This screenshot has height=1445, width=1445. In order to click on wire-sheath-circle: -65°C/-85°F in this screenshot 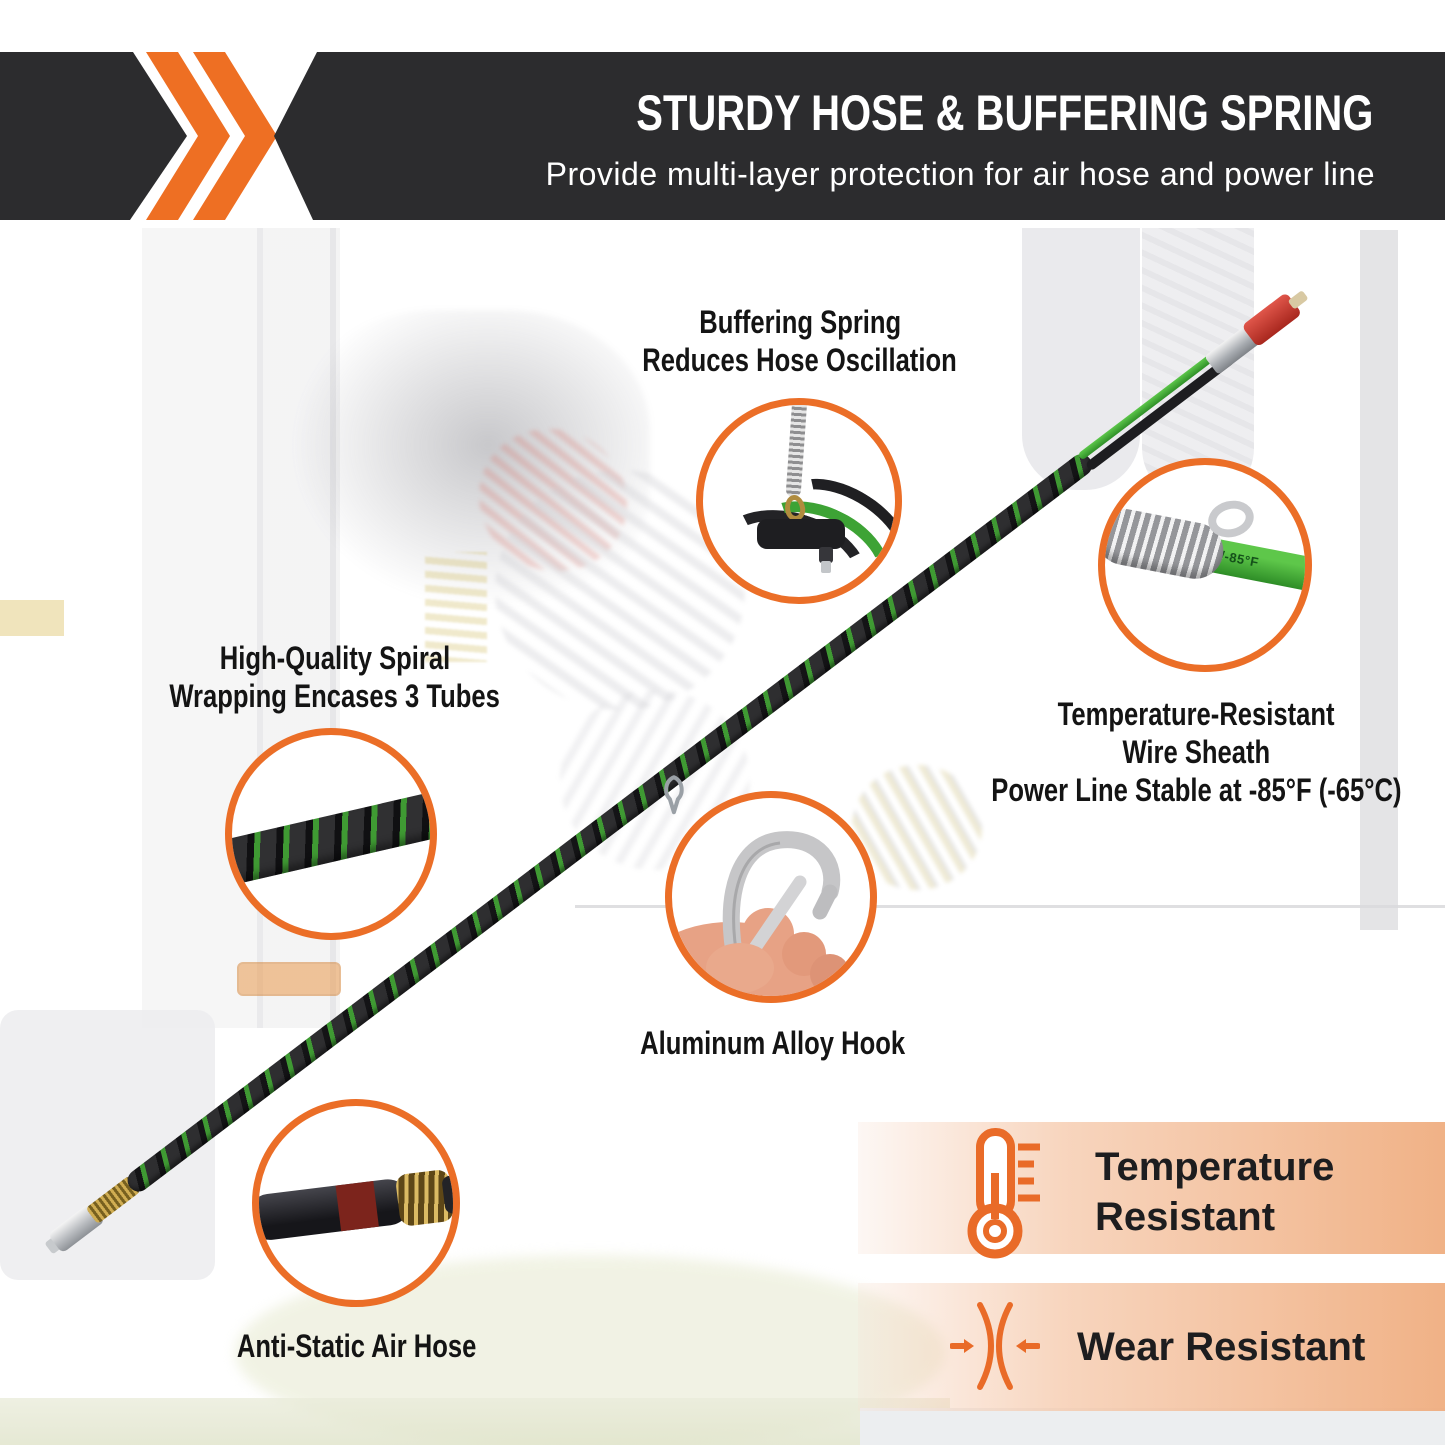, I will do `click(1205, 565)`.